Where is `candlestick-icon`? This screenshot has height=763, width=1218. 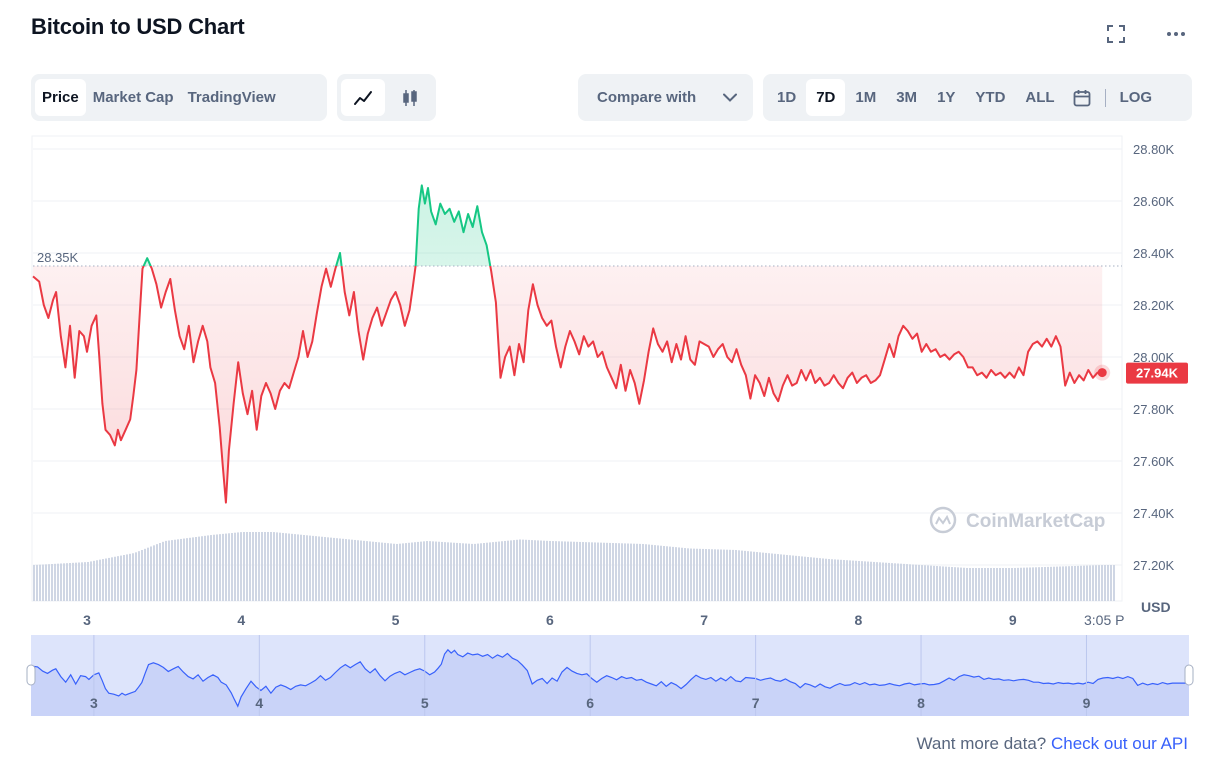
candlestick-icon is located at coordinates (411, 97).